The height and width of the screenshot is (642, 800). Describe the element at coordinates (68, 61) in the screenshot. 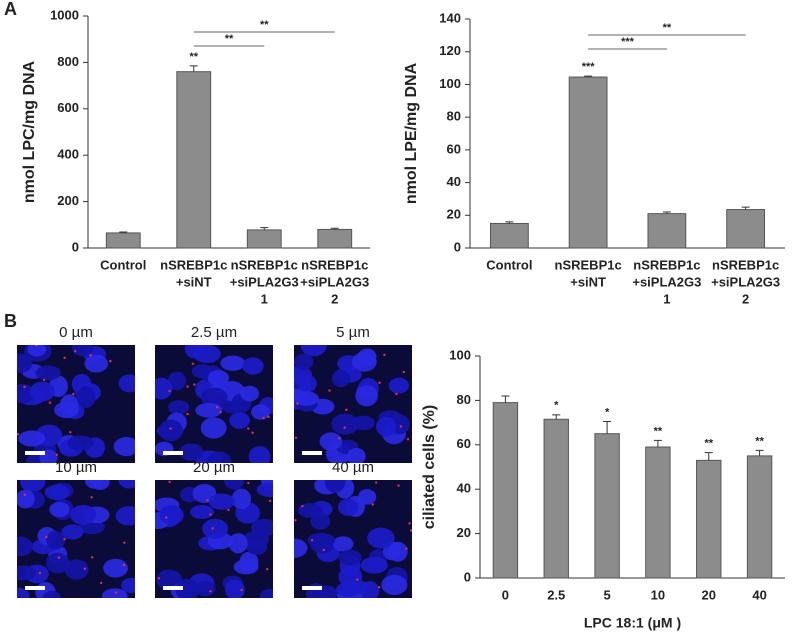

I see `y-tick-label: 800` at that location.